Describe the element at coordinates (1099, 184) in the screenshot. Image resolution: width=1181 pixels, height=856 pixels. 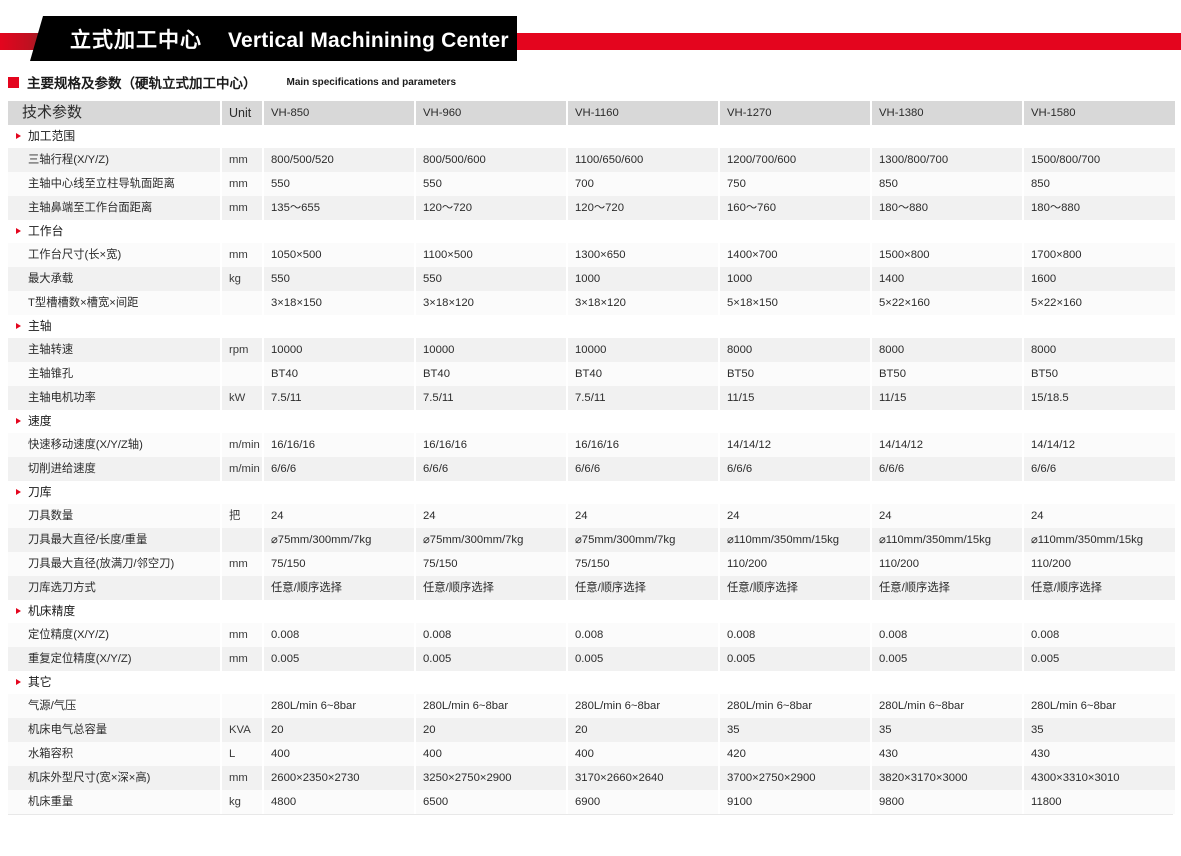
I see `value-cell-VH-1580: 850` at that location.